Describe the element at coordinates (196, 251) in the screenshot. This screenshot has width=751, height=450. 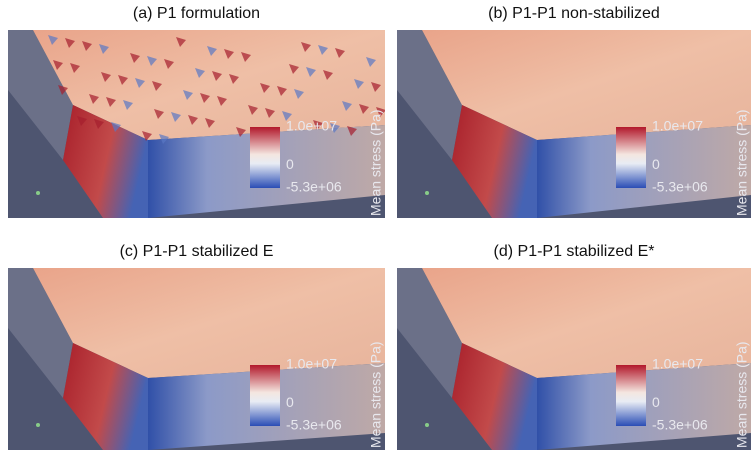
I see `panel-title: (c) P1-P1 stabilized E` at that location.